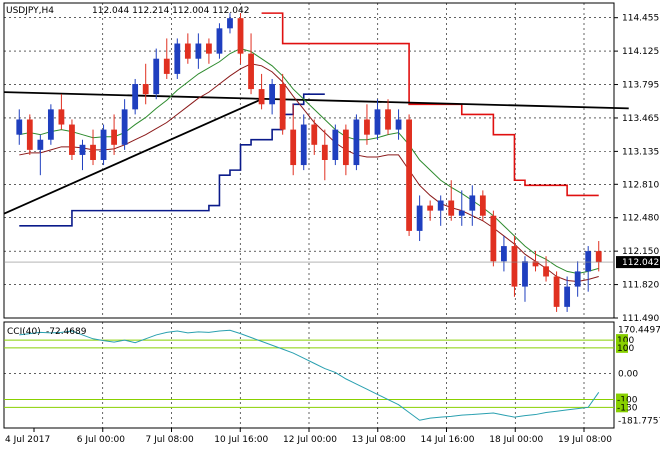 The image size is (660, 454). What do you see at coordinates (640, 119) in the screenshot?
I see `price-tick-label: 113.465` at bounding box center [640, 119].